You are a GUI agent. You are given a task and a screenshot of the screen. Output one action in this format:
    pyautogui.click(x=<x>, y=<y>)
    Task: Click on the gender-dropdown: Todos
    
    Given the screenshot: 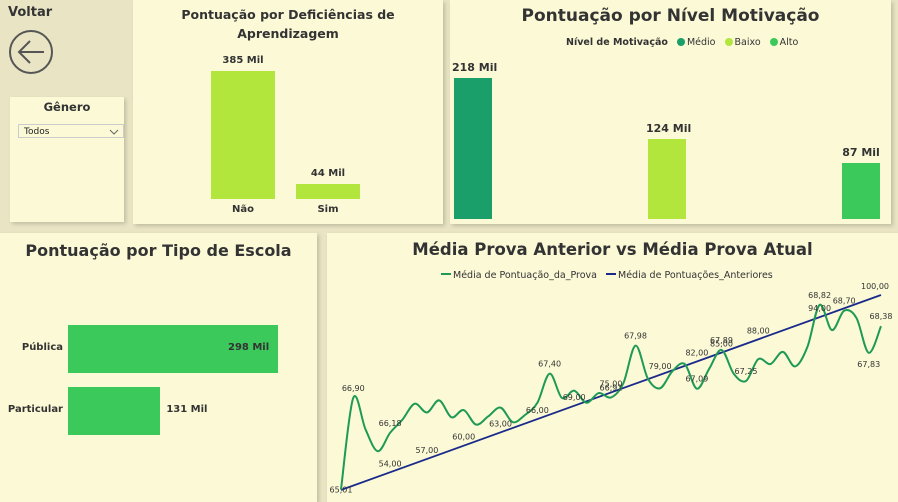 What is the action you would take?
    pyautogui.click(x=71, y=131)
    